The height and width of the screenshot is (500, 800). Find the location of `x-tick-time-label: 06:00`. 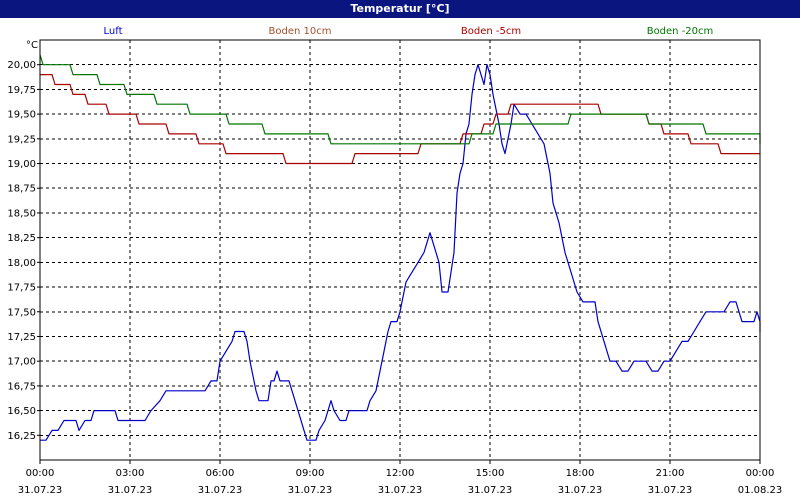

x-tick-time-label: 06:00 is located at coordinates (220, 473).